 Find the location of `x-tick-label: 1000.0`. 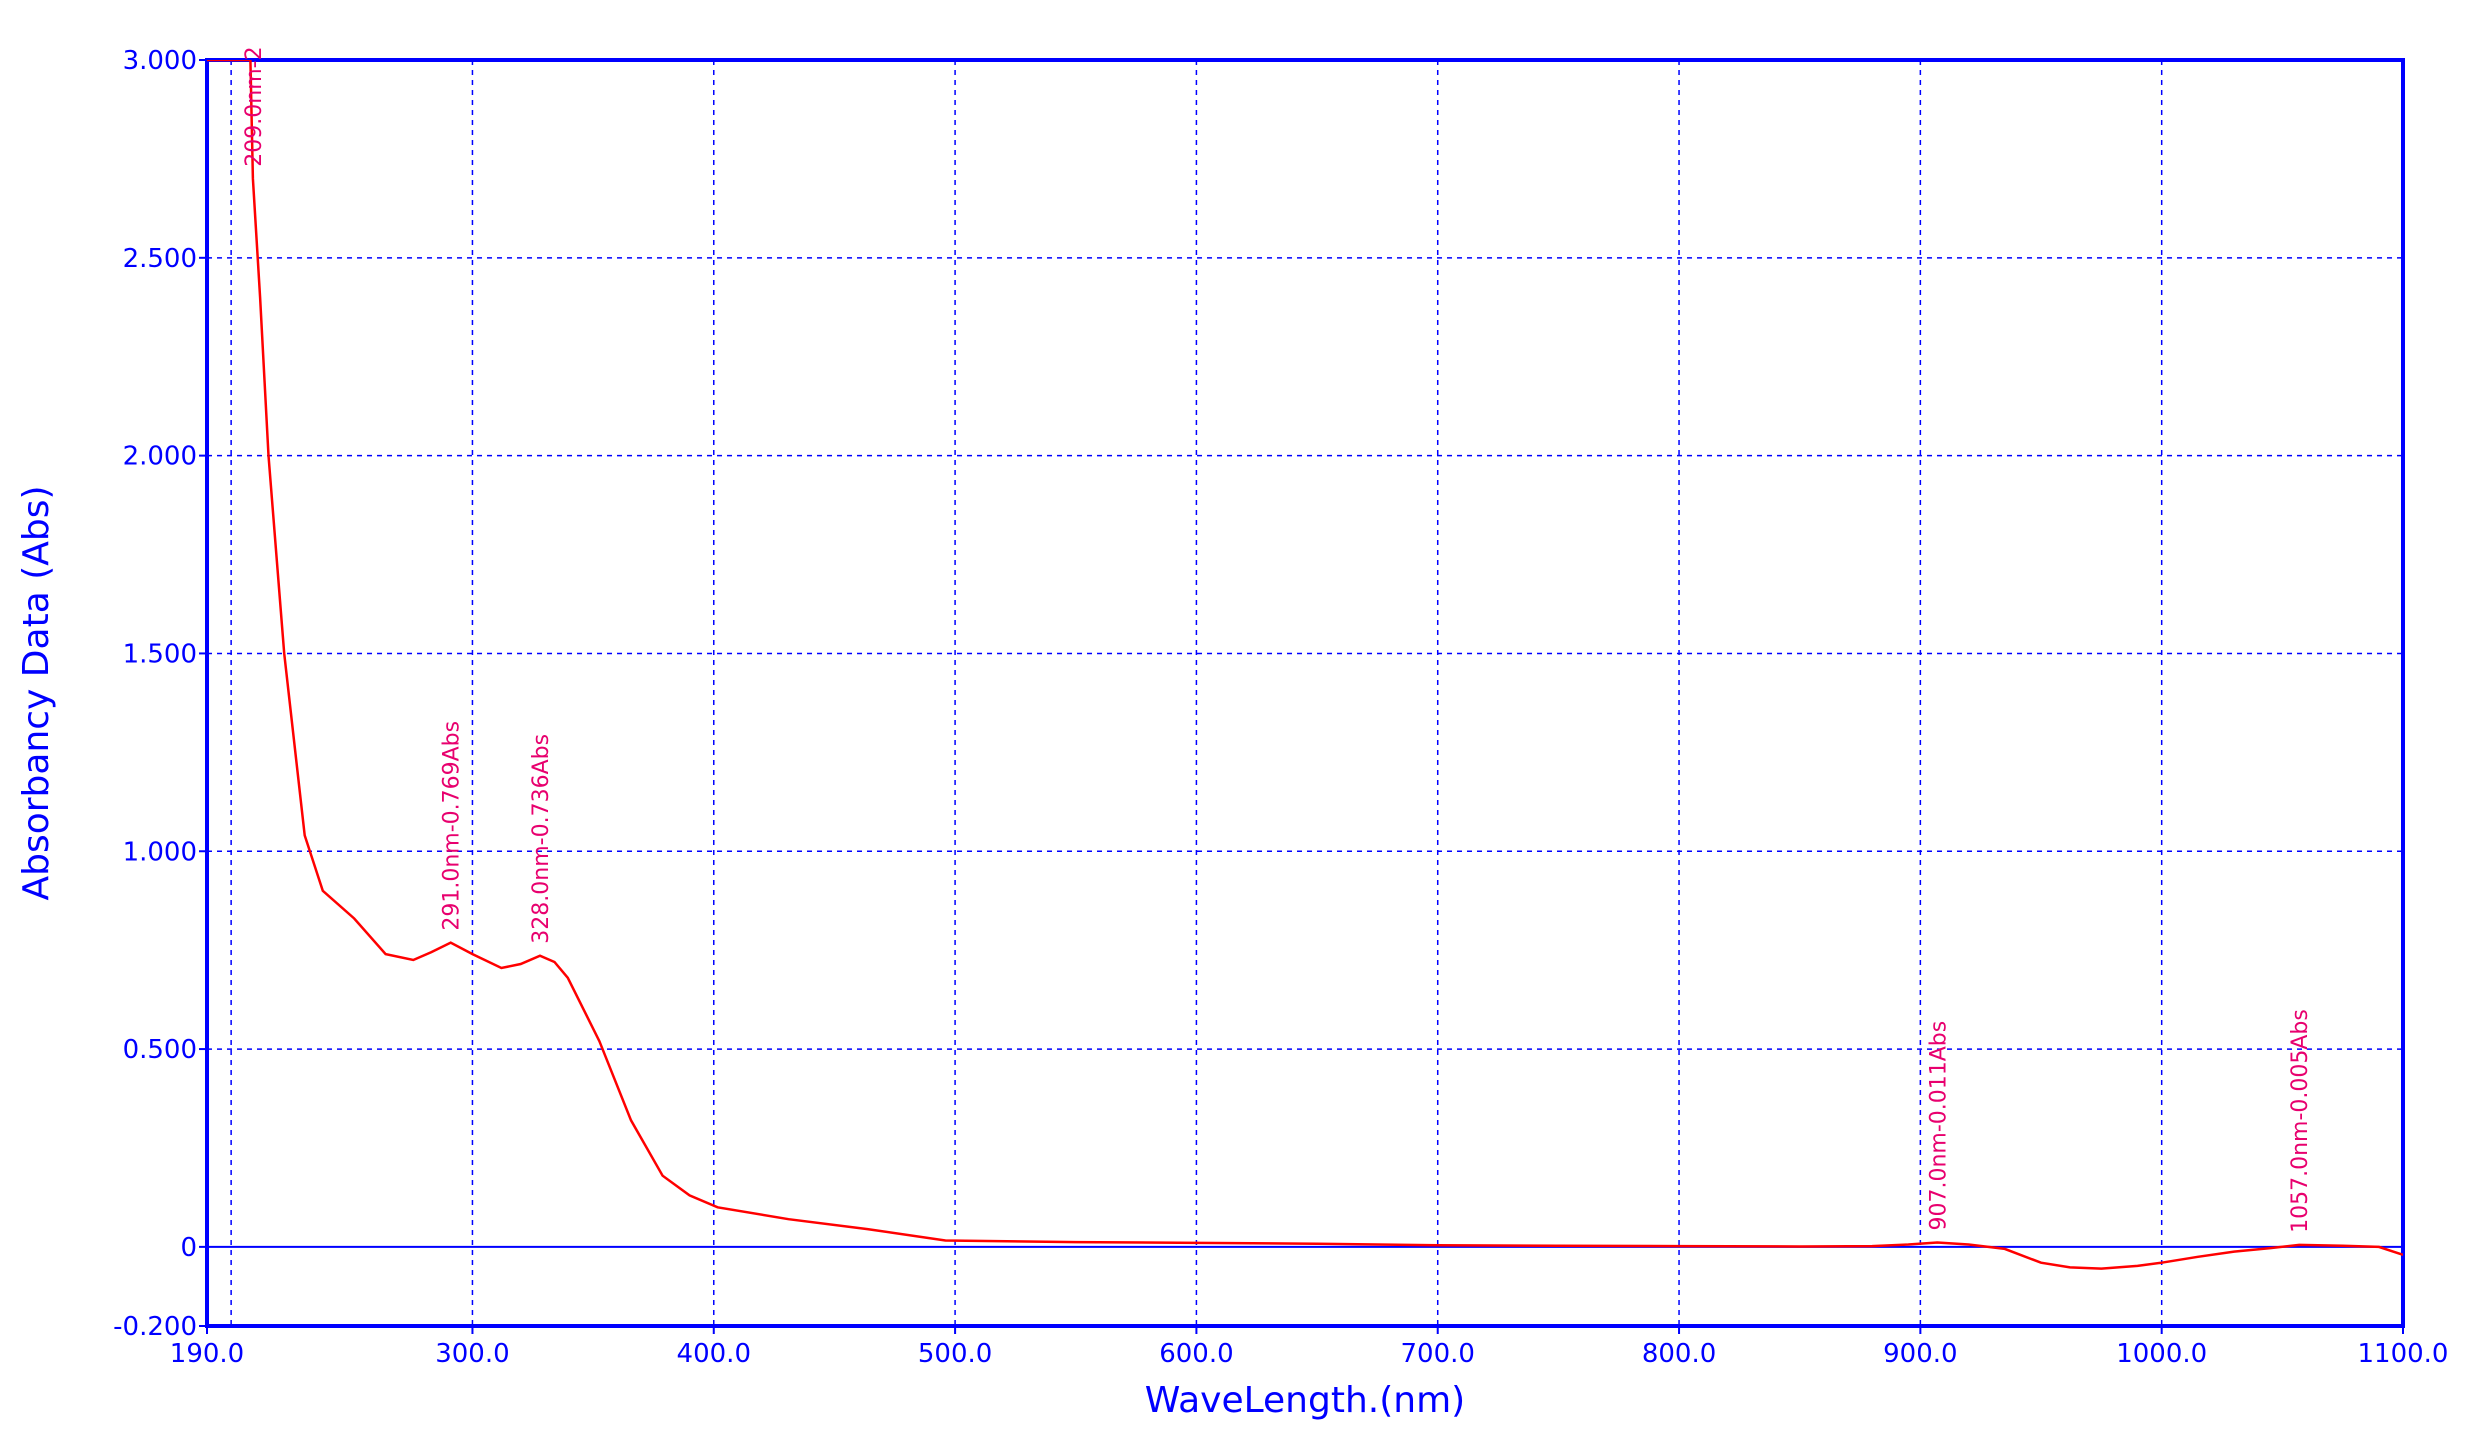

x-tick-label: 1000.0 is located at coordinates (2161, 1354).